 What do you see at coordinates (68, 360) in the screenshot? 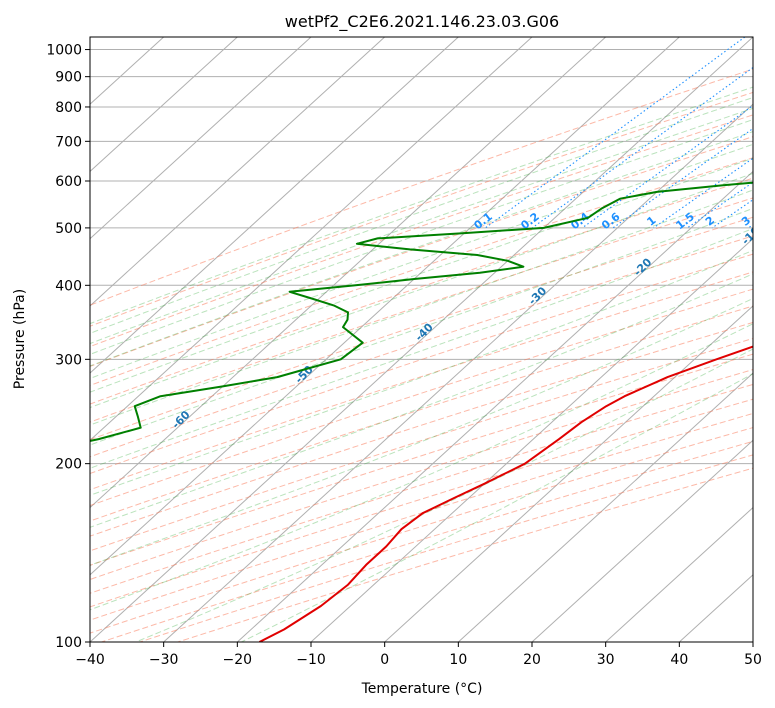
I see `y-tick-label: 300` at bounding box center [68, 360].